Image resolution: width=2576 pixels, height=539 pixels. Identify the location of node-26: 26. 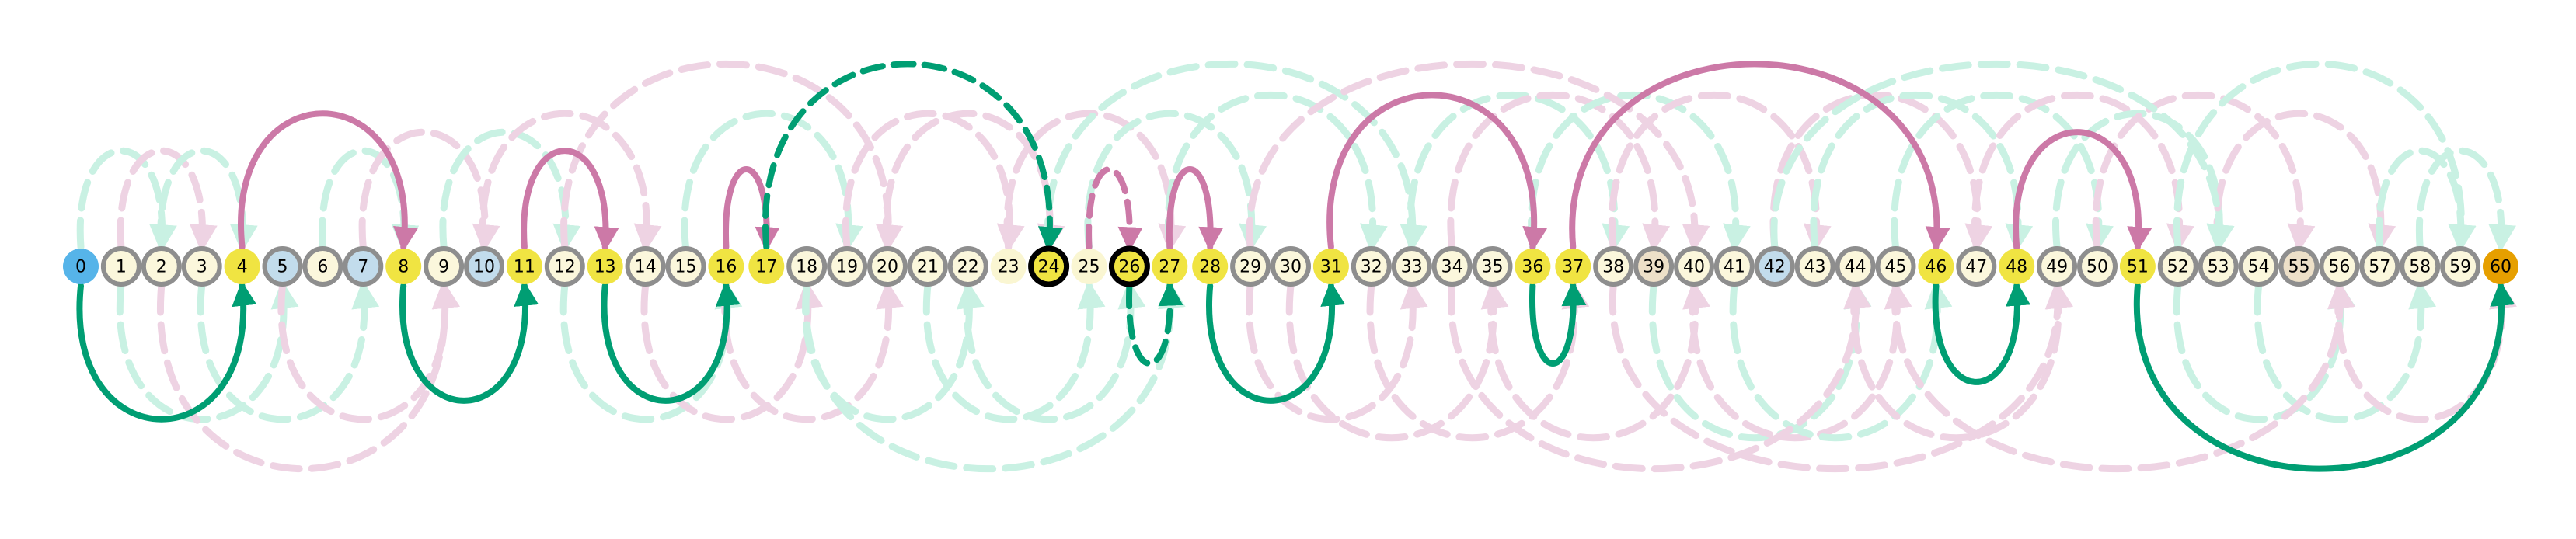
(1129, 266).